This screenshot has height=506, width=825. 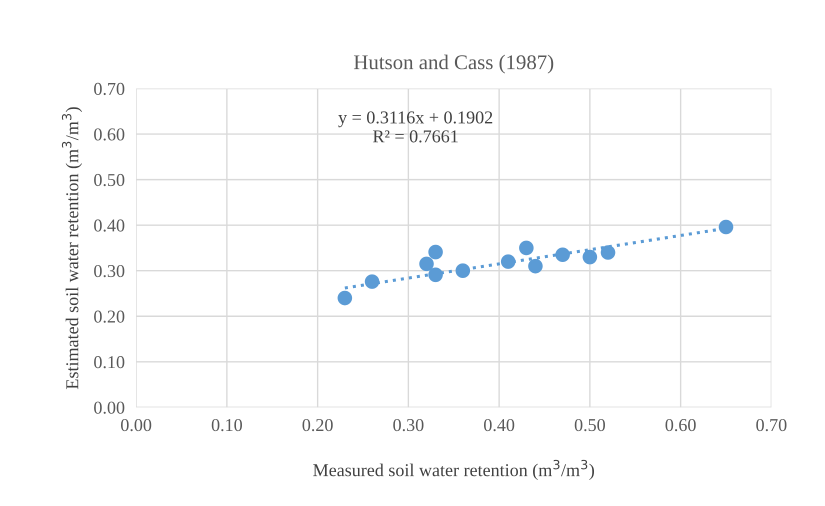 What do you see at coordinates (136, 425) in the screenshot?
I see `x-tick-label: 0.00` at bounding box center [136, 425].